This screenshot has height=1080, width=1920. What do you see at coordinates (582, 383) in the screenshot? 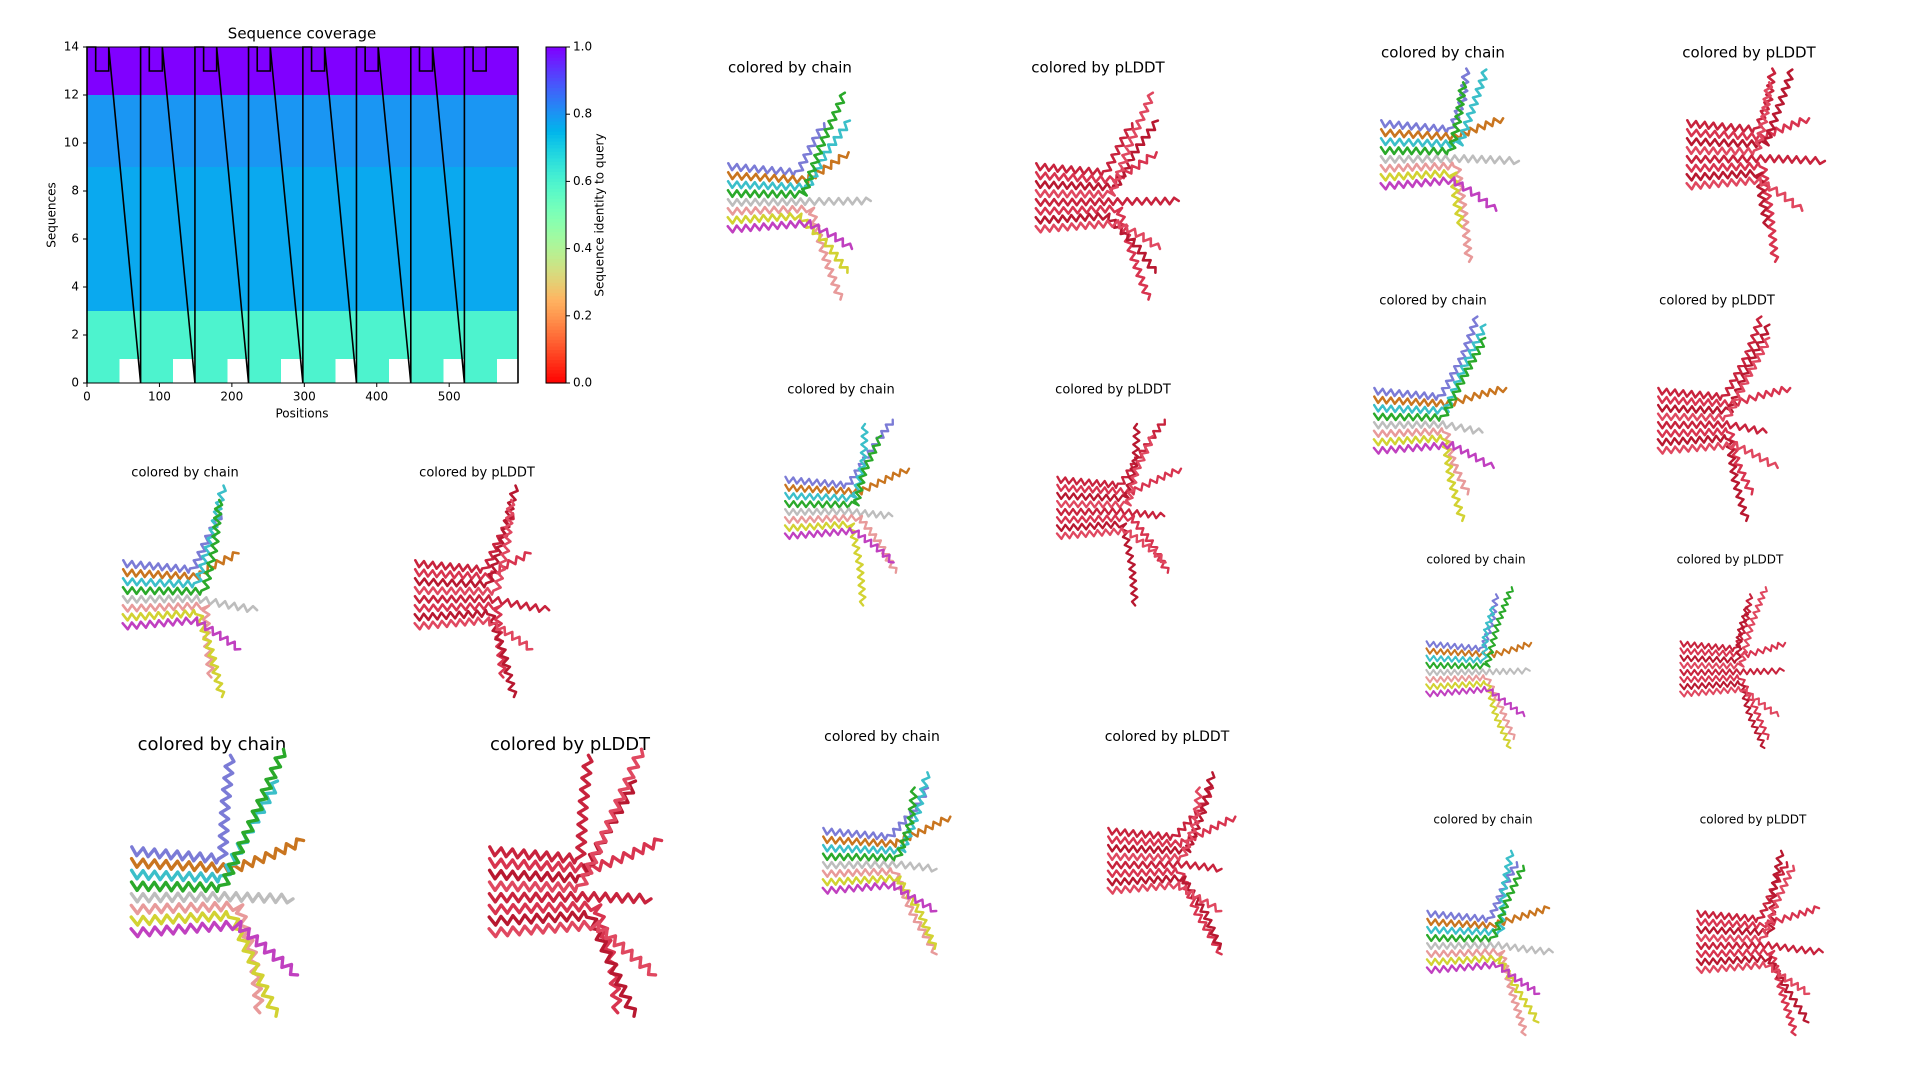
I see `colorbar-tick-label: 0.0` at bounding box center [582, 383].